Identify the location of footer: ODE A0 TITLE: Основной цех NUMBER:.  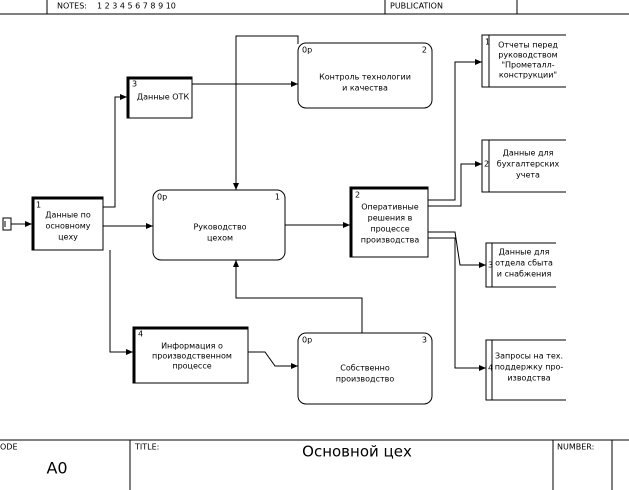
(314, 464).